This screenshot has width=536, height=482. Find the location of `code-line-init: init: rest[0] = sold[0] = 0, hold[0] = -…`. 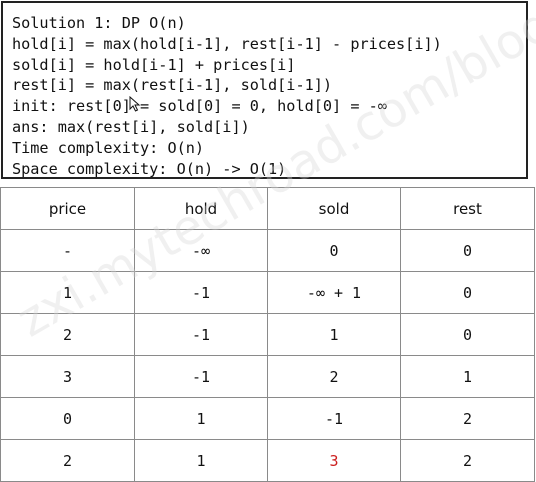

code-line-init: init: rest[0] = sold[0] = 0, hold[0] = -… is located at coordinates (199, 106).